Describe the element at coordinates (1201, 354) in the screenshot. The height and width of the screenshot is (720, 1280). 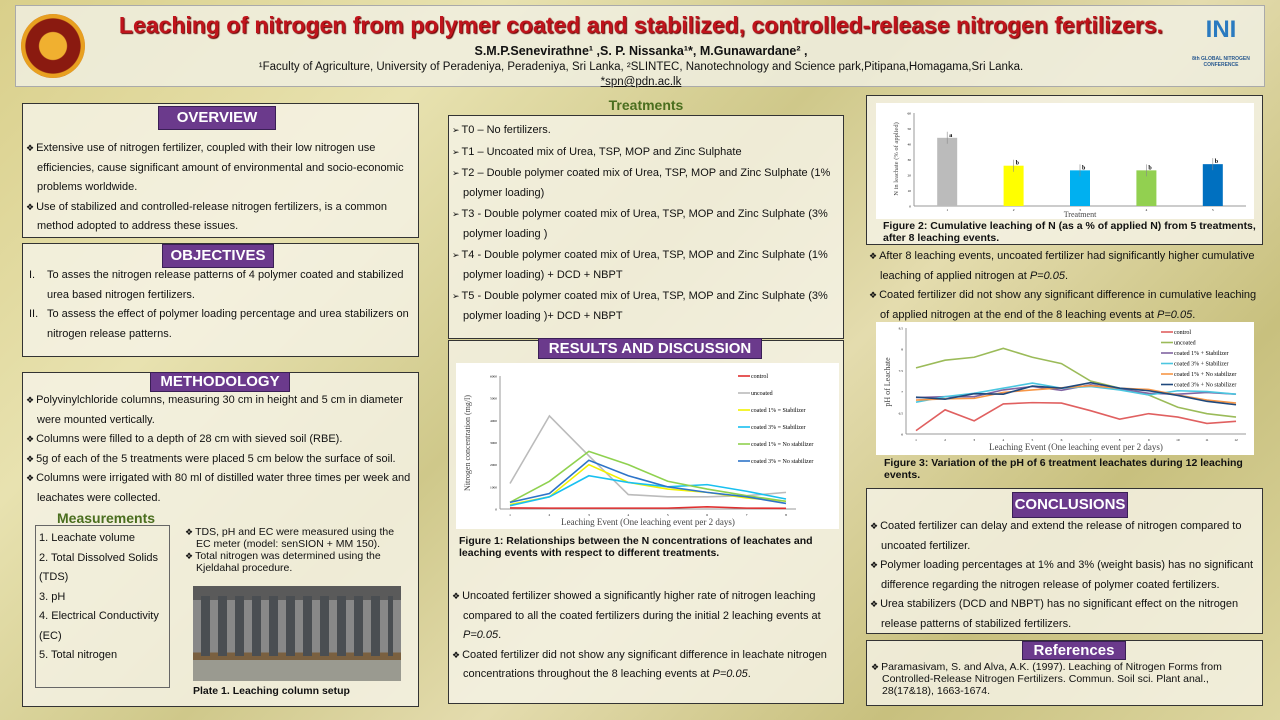
I see `legend-label: coated 1% + Stabilizer` at that location.